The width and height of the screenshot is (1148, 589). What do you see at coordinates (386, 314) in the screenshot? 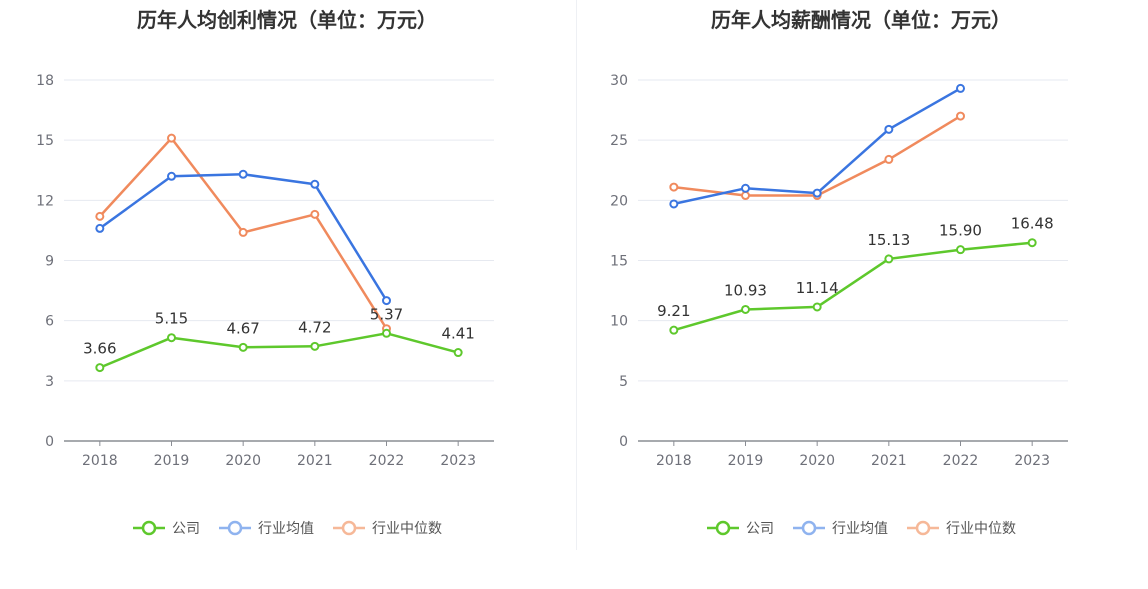
I see `data-label: 5.37` at bounding box center [386, 314].